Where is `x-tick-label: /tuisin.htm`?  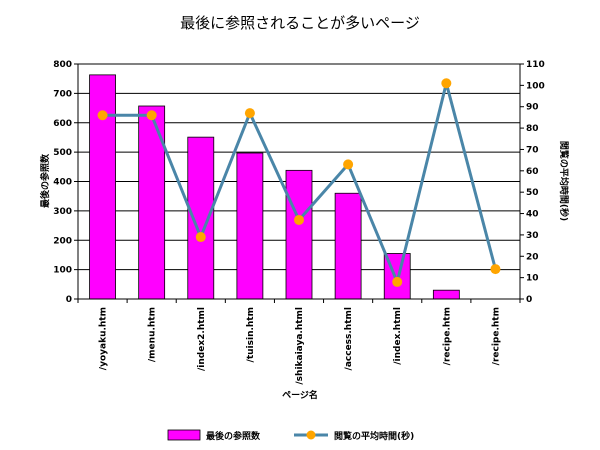 x-tick-label: /tuisin.htm is located at coordinates (251, 334).